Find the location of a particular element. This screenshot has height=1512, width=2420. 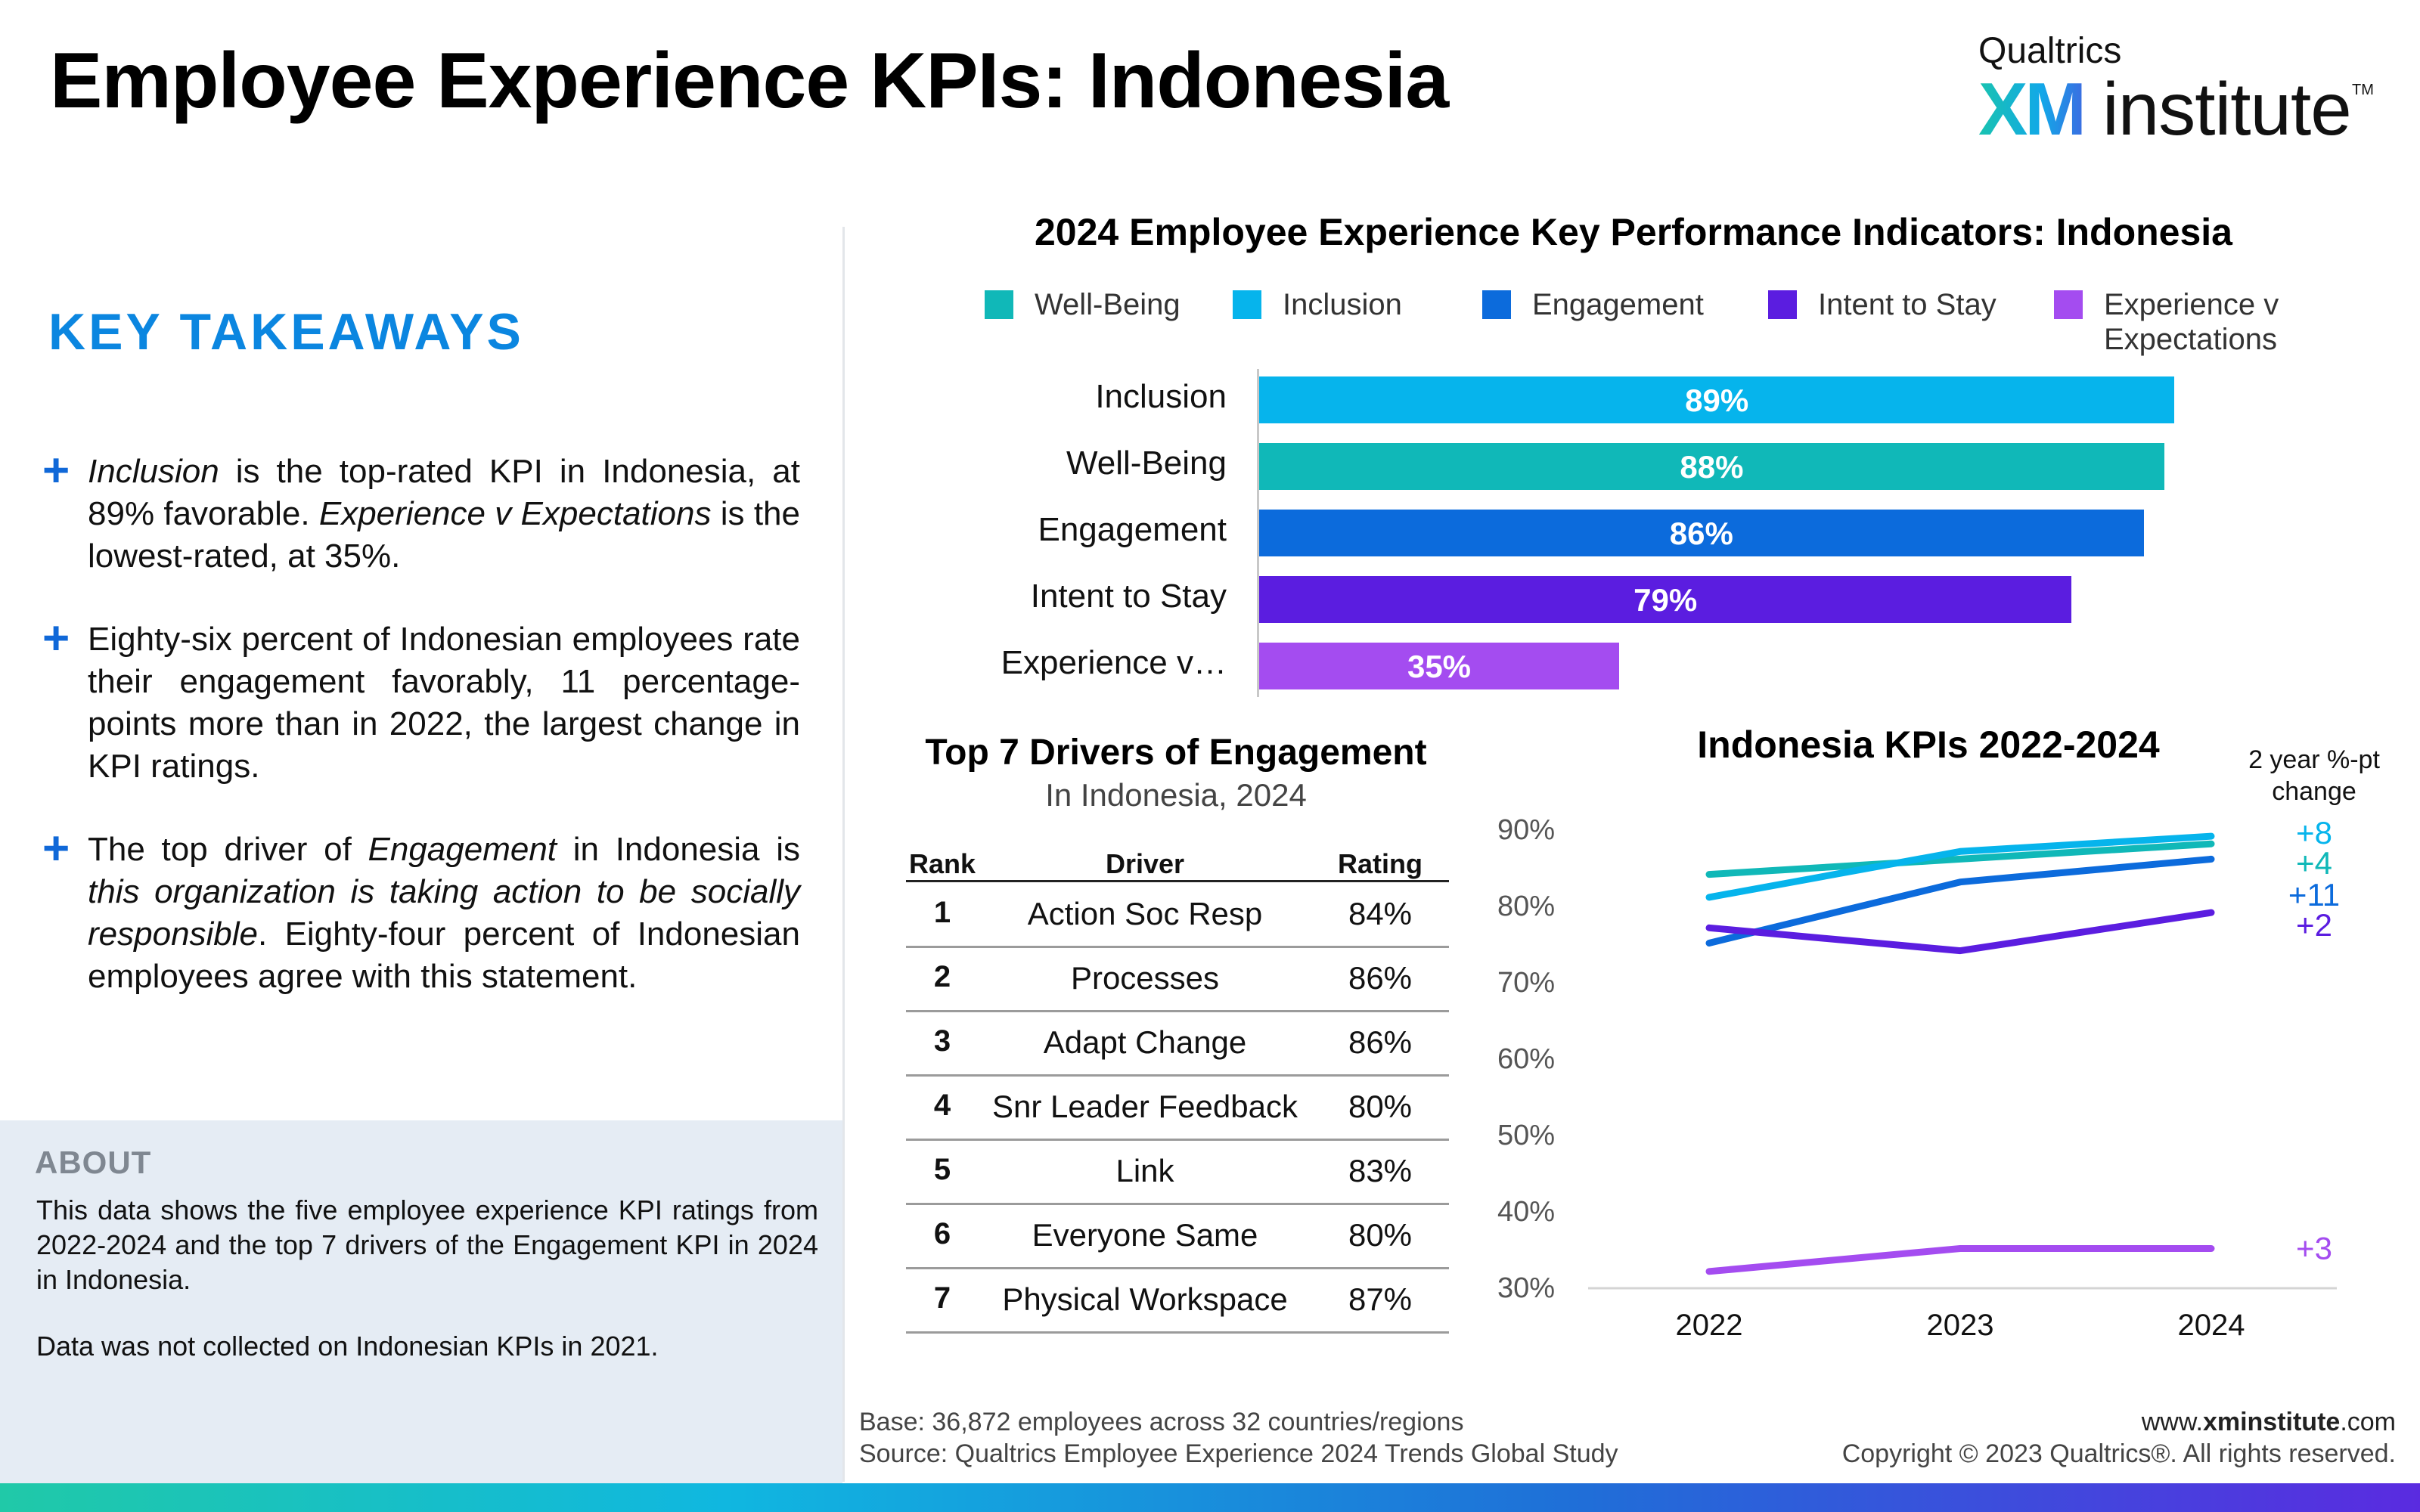

bar-data-label: 86% is located at coordinates (1701, 533).